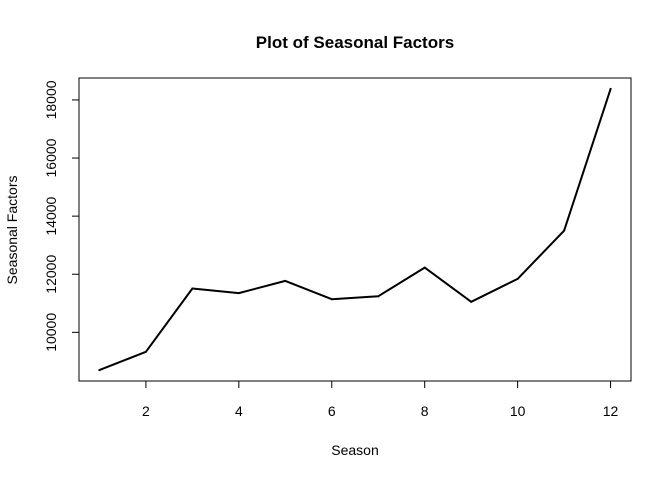 Image resolution: width=672 pixels, height=480 pixels. Describe the element at coordinates (332, 411) in the screenshot. I see `x-tick-label: 6` at that location.